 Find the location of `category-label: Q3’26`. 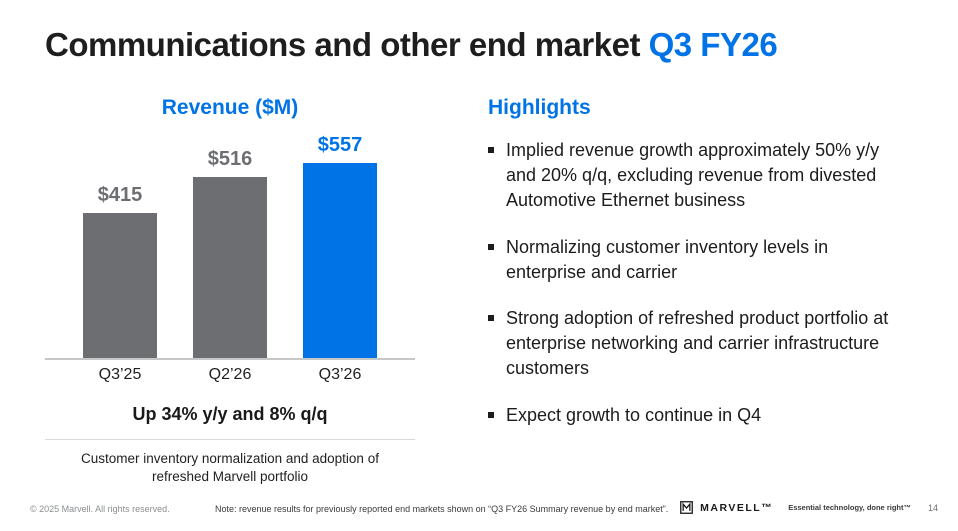

category-label: Q3’26 is located at coordinates (340, 374).